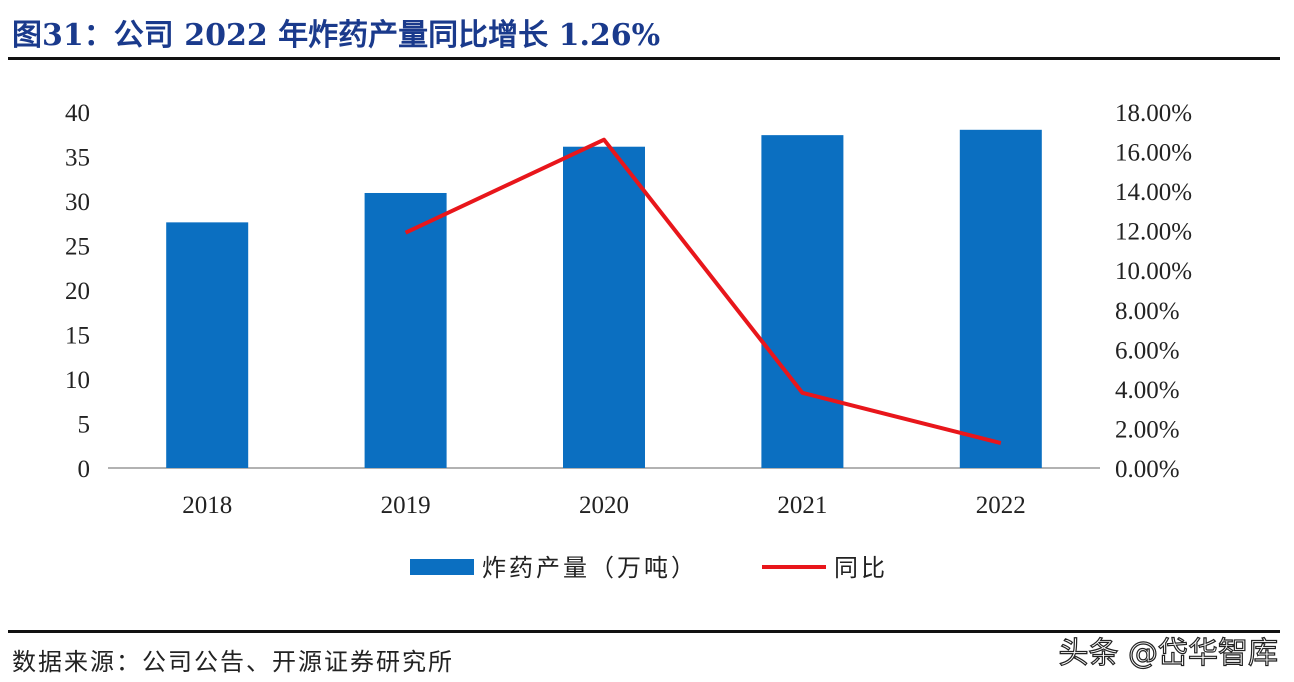 This screenshot has height=682, width=1294. Describe the element at coordinates (1153, 192) in the screenshot. I see `right-tick-label: 14.00%` at that location.